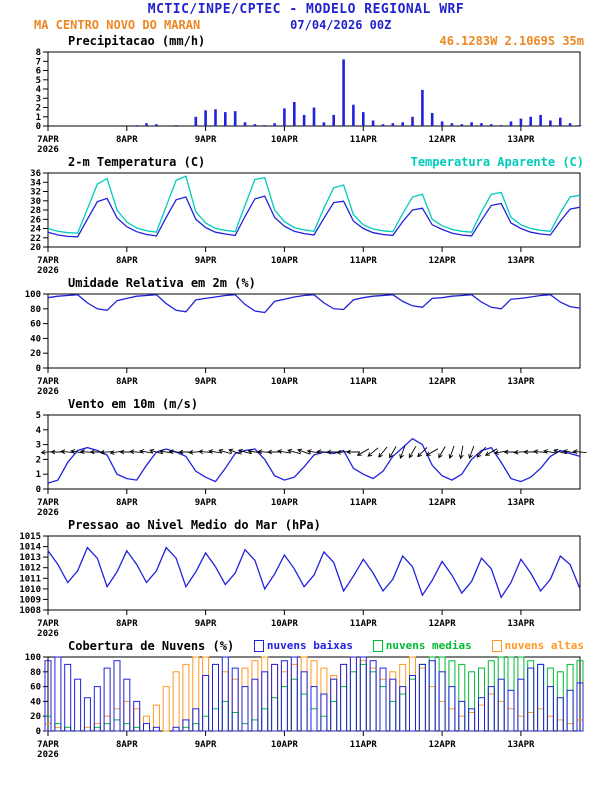 This screenshot has width=612, height=792. I want to click on svg-text: 1015, so click(30, 537).